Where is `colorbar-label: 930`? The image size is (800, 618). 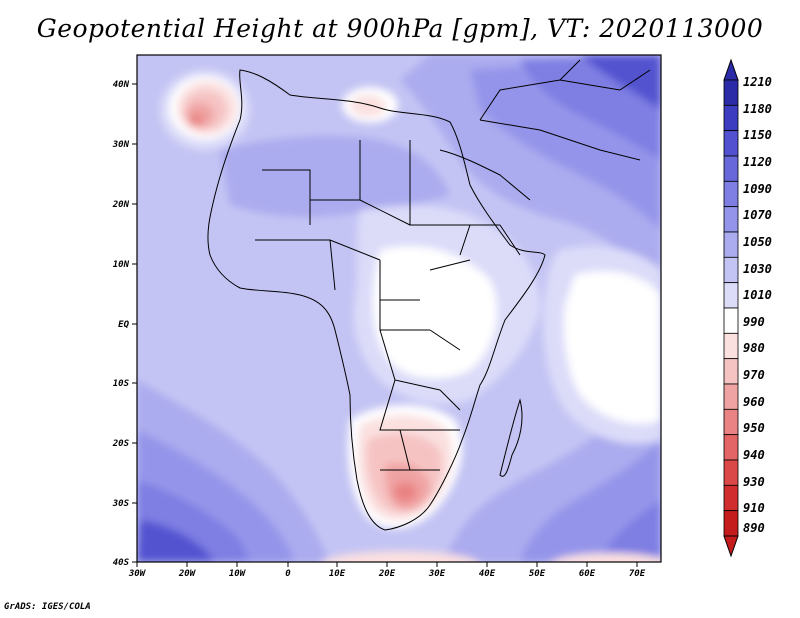 colorbar-label: 930 is located at coordinates (754, 482).